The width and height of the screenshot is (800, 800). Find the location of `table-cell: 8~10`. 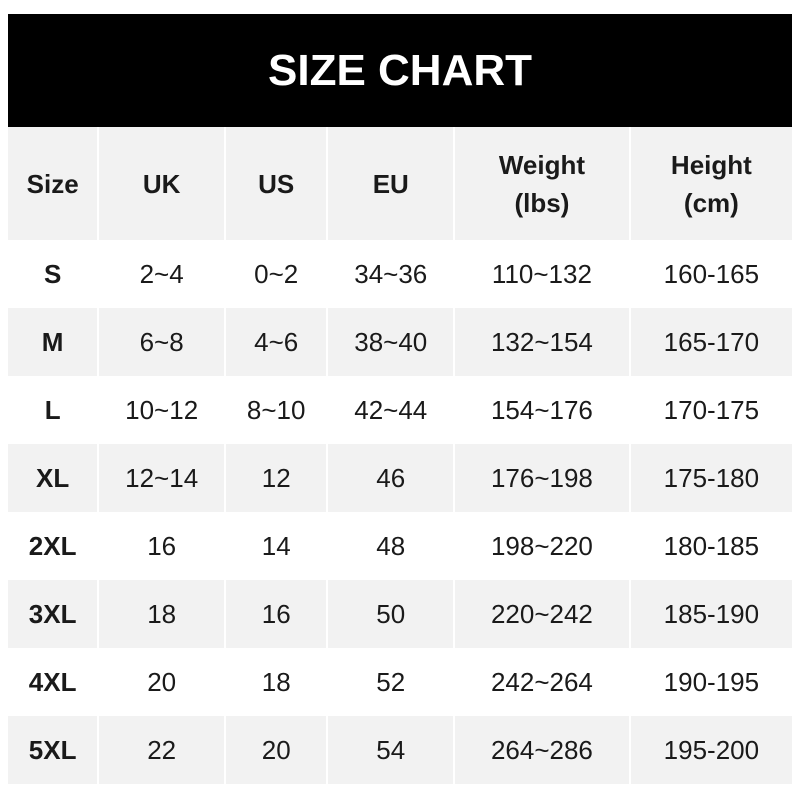

table-cell: 8~10 is located at coordinates (277, 410).